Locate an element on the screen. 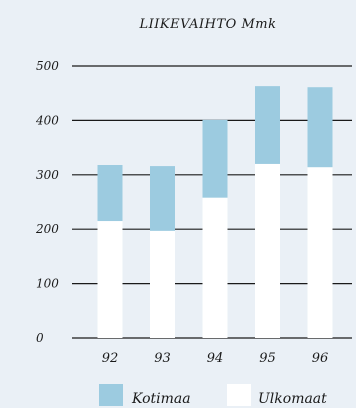 This screenshot has width=356, height=408. y-tick-label-200: 200 is located at coordinates (47, 229).